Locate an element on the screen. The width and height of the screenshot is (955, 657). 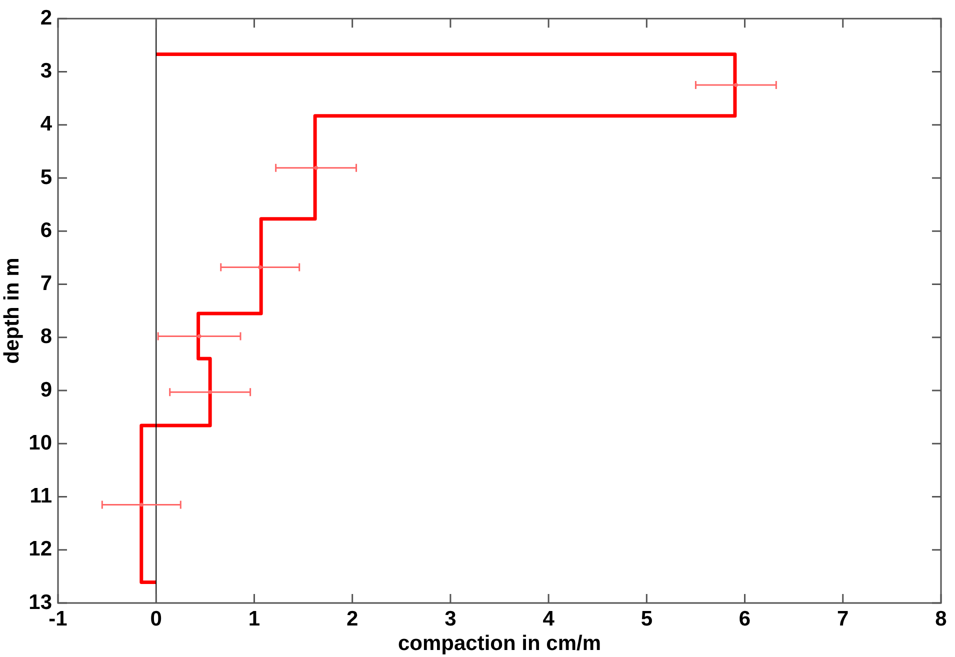
y-tick-label: 11 is located at coordinates (41, 496).